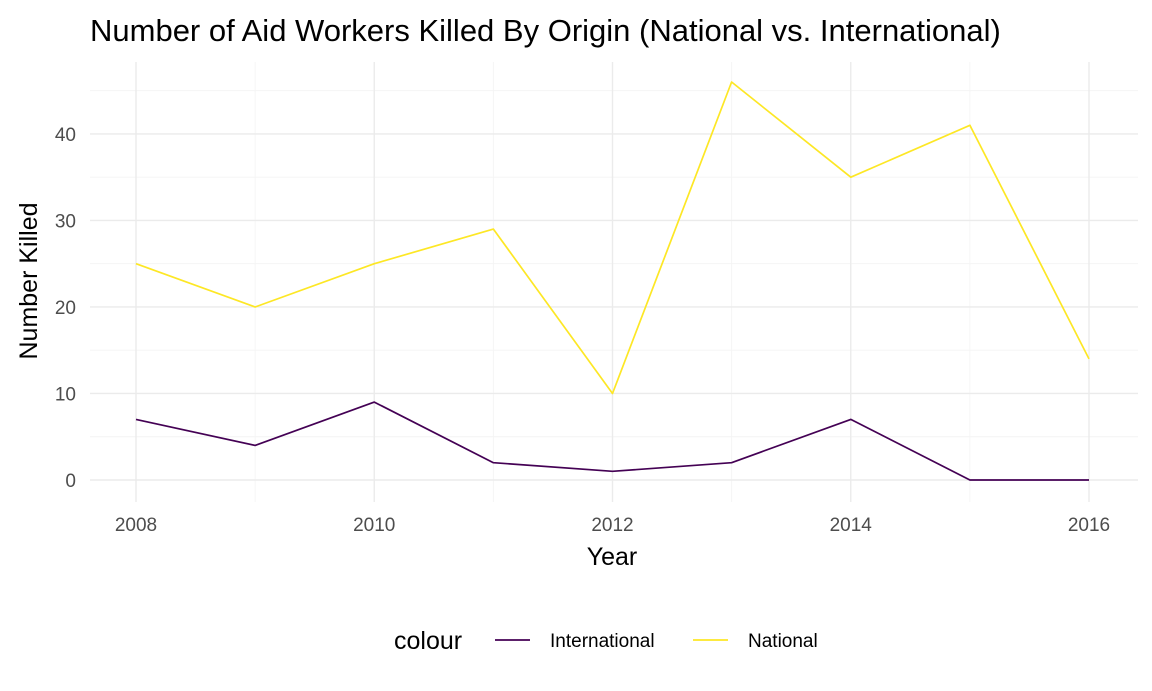  Describe the element at coordinates (612, 557) in the screenshot. I see `x-axis-title: Year` at that location.